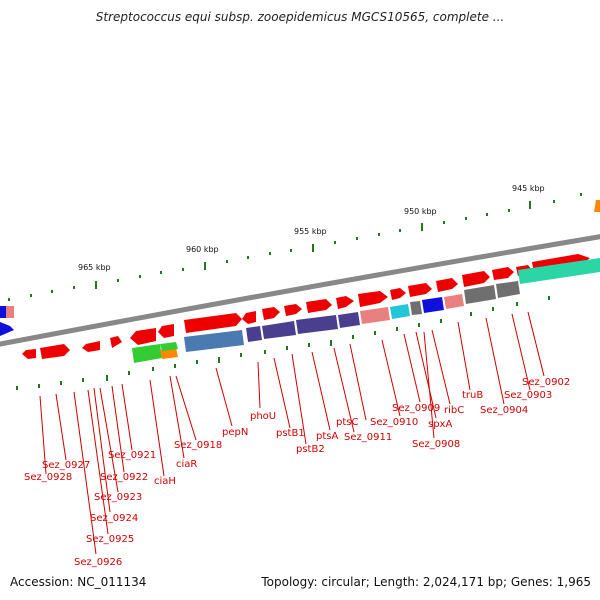 The image size is (600, 600). Describe the element at coordinates (366, 310) in the screenshot. I see `cog-track` at that location.